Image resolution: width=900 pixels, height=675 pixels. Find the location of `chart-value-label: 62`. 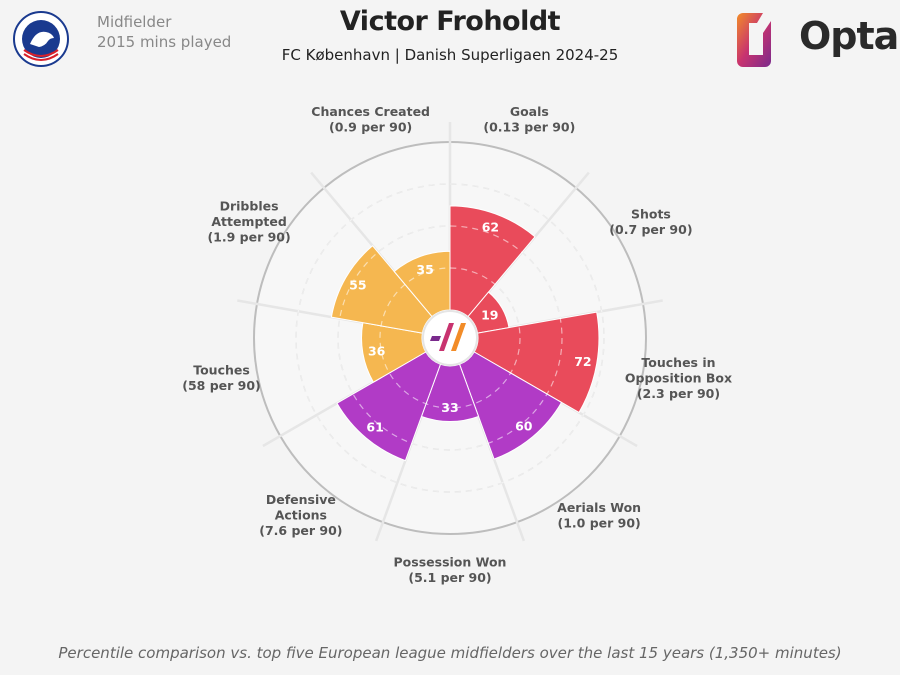

chart-value-label: 62 is located at coordinates (490, 226).